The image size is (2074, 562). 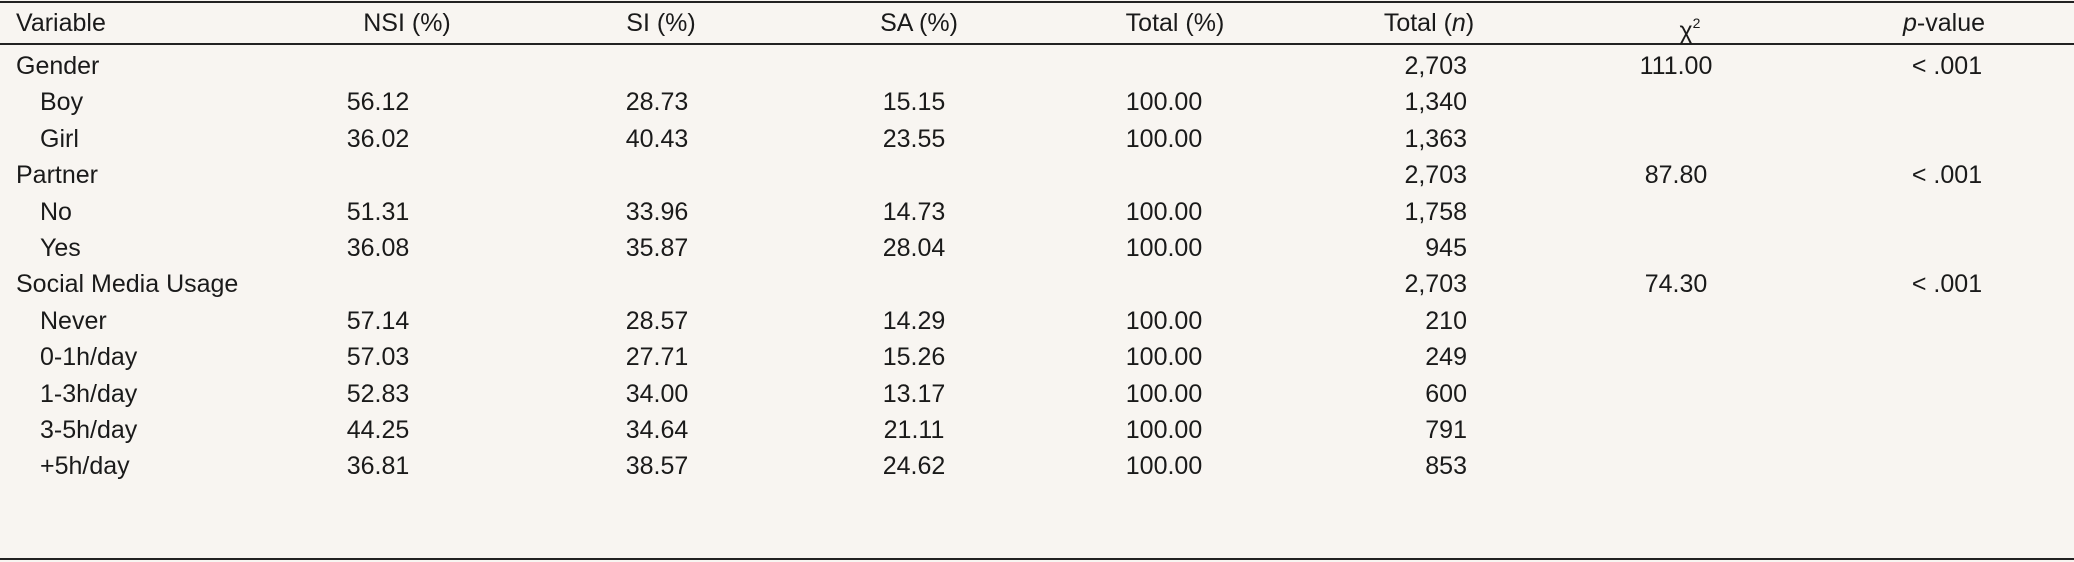 I want to click on header-text: Total (%), so click(x=1175, y=23).